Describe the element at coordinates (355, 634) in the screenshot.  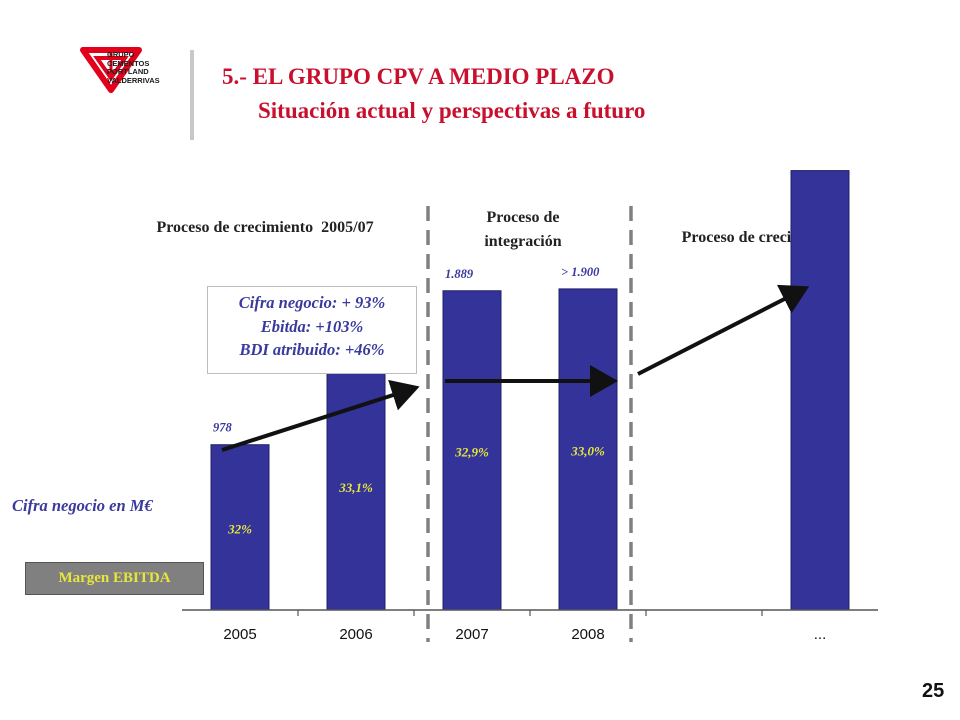
I see `x-tick-label: 2006` at that location.